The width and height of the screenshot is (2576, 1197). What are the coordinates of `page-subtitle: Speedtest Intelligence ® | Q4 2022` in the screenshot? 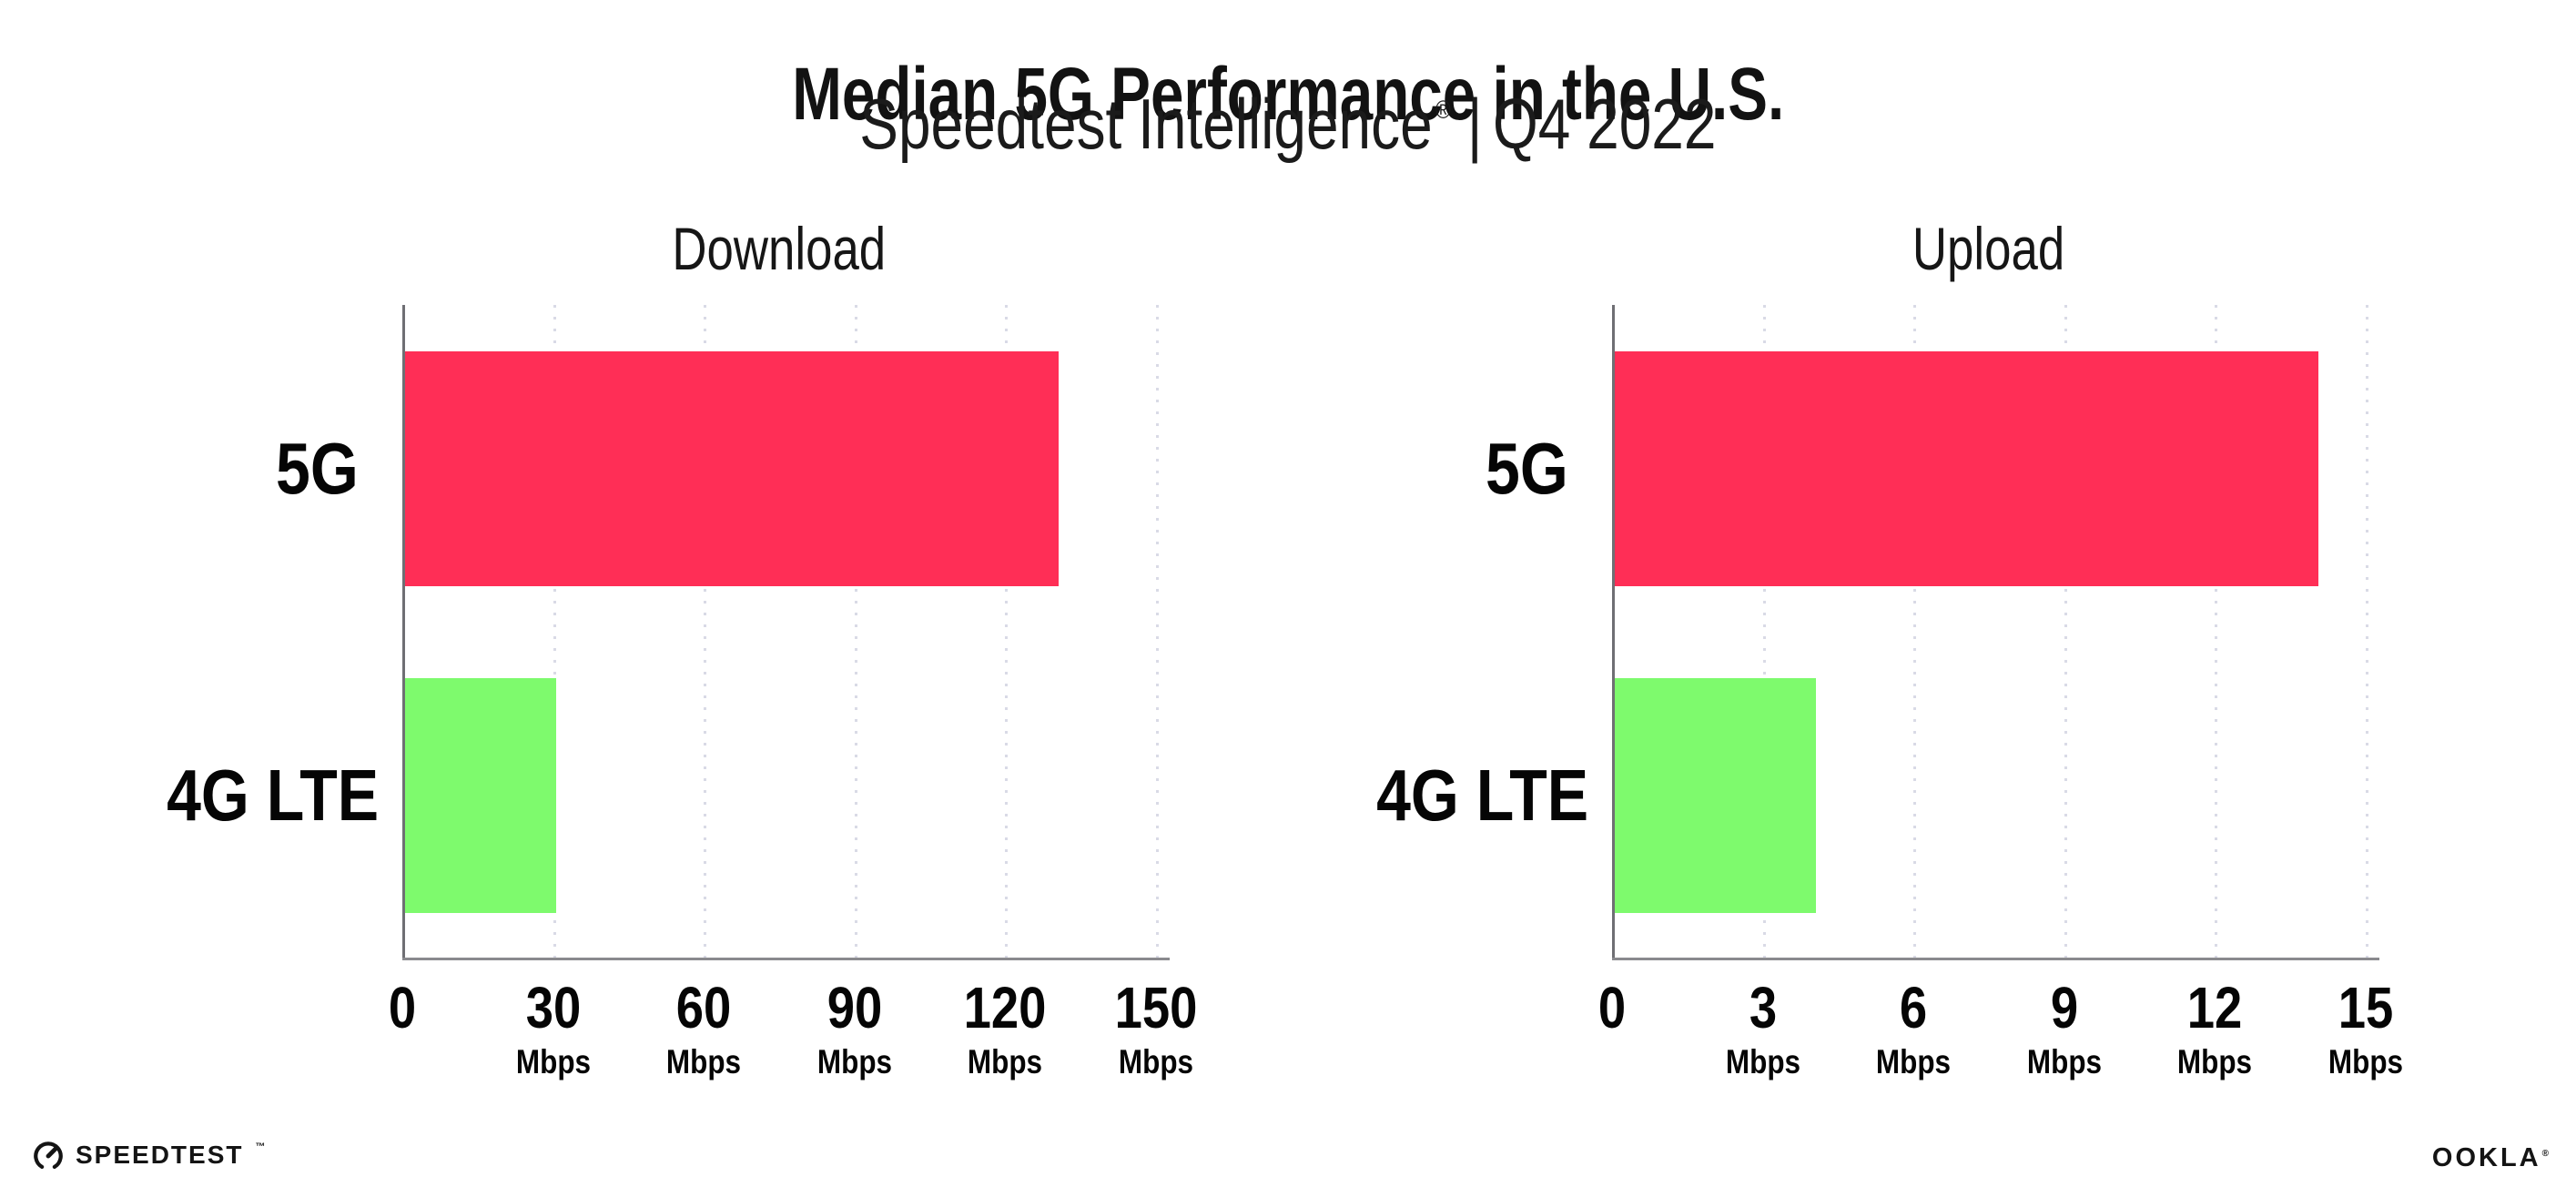 It's located at (1288, 124).